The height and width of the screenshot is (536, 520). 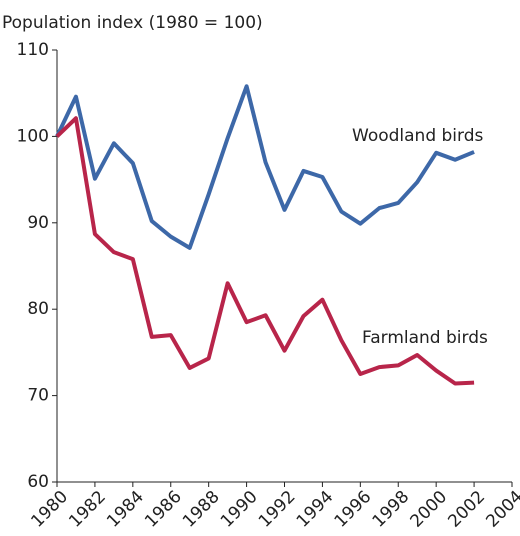 What do you see at coordinates (429, 509) in the screenshot?
I see `x-tick-label: 2000` at bounding box center [429, 509].